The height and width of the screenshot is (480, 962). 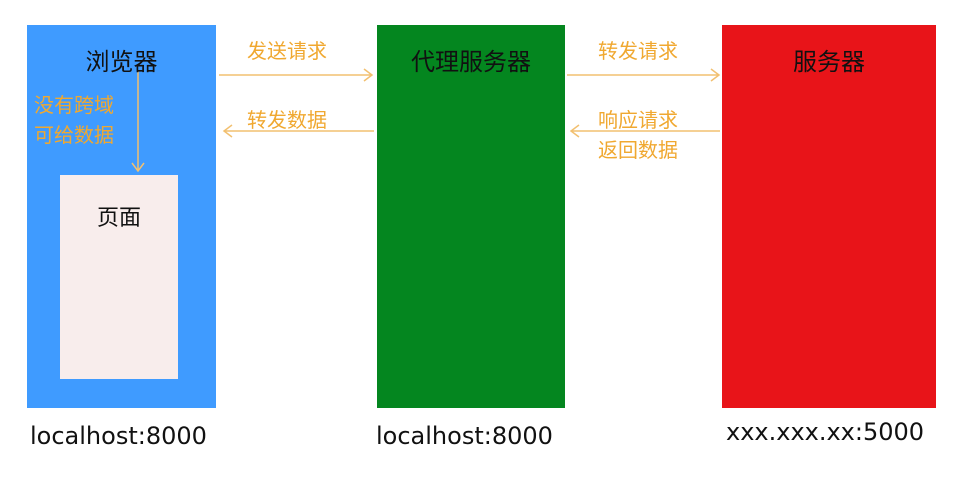 I want to click on arrow-browser-to-page, so click(x=138, y=121).